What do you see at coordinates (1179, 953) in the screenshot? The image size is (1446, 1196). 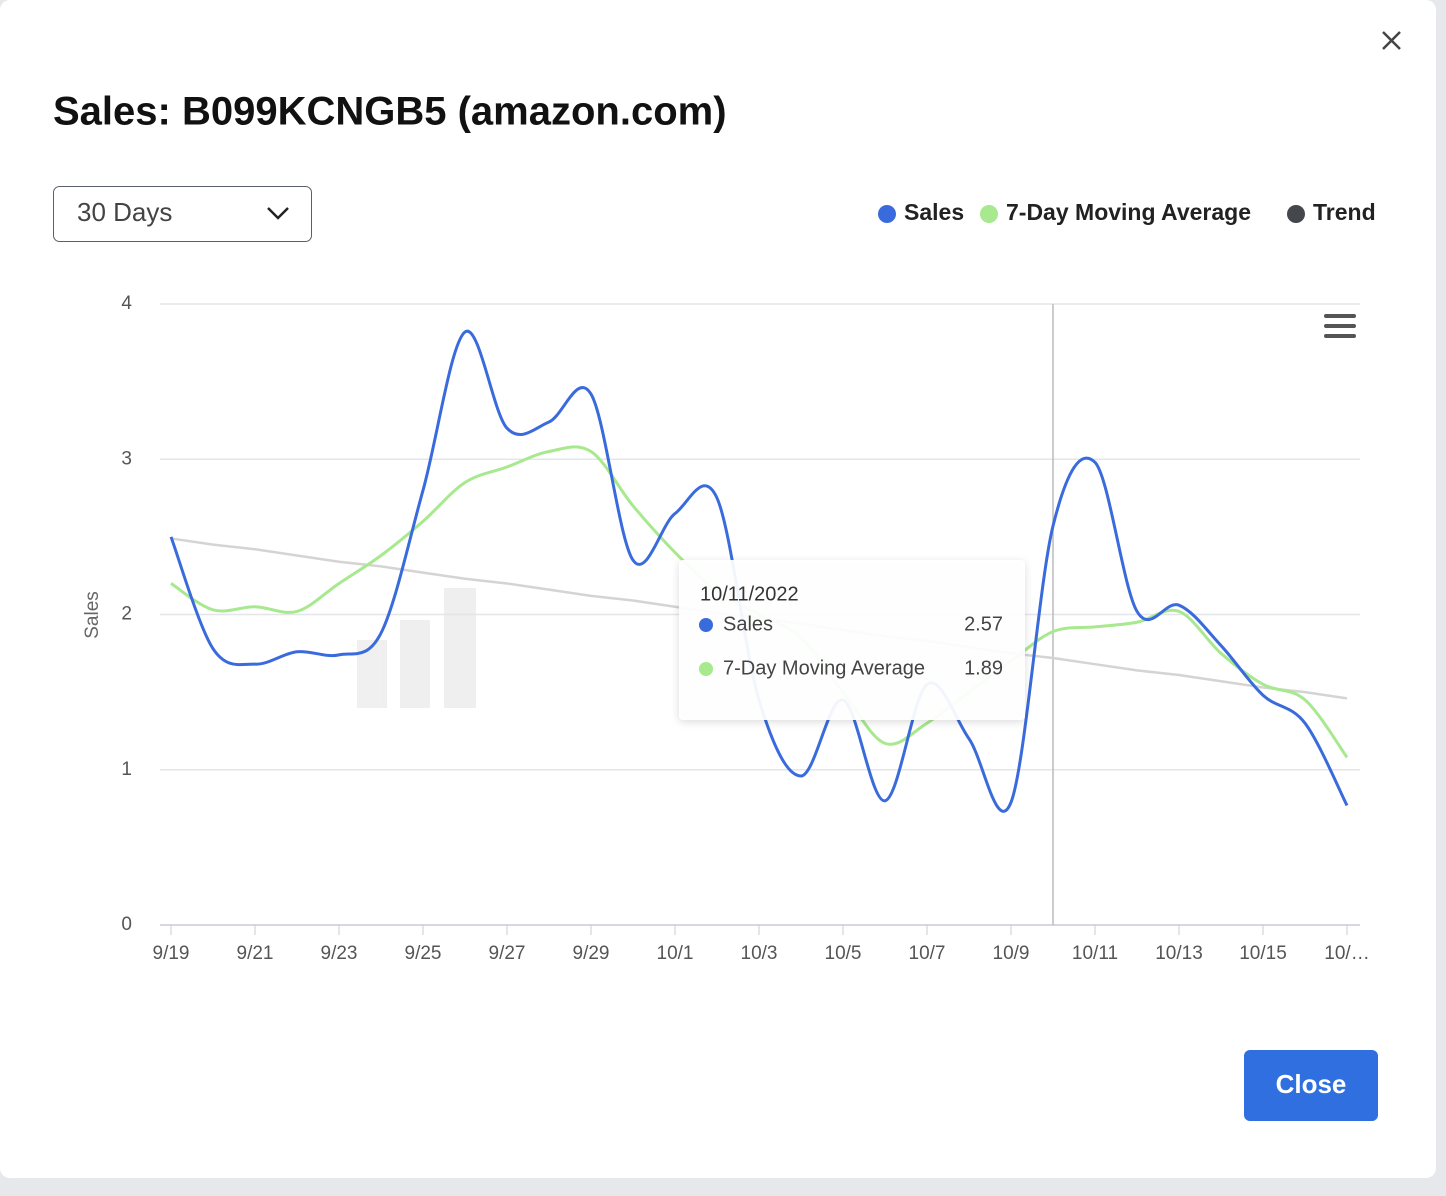 I see `x-tick-label: 10/13` at bounding box center [1179, 953].